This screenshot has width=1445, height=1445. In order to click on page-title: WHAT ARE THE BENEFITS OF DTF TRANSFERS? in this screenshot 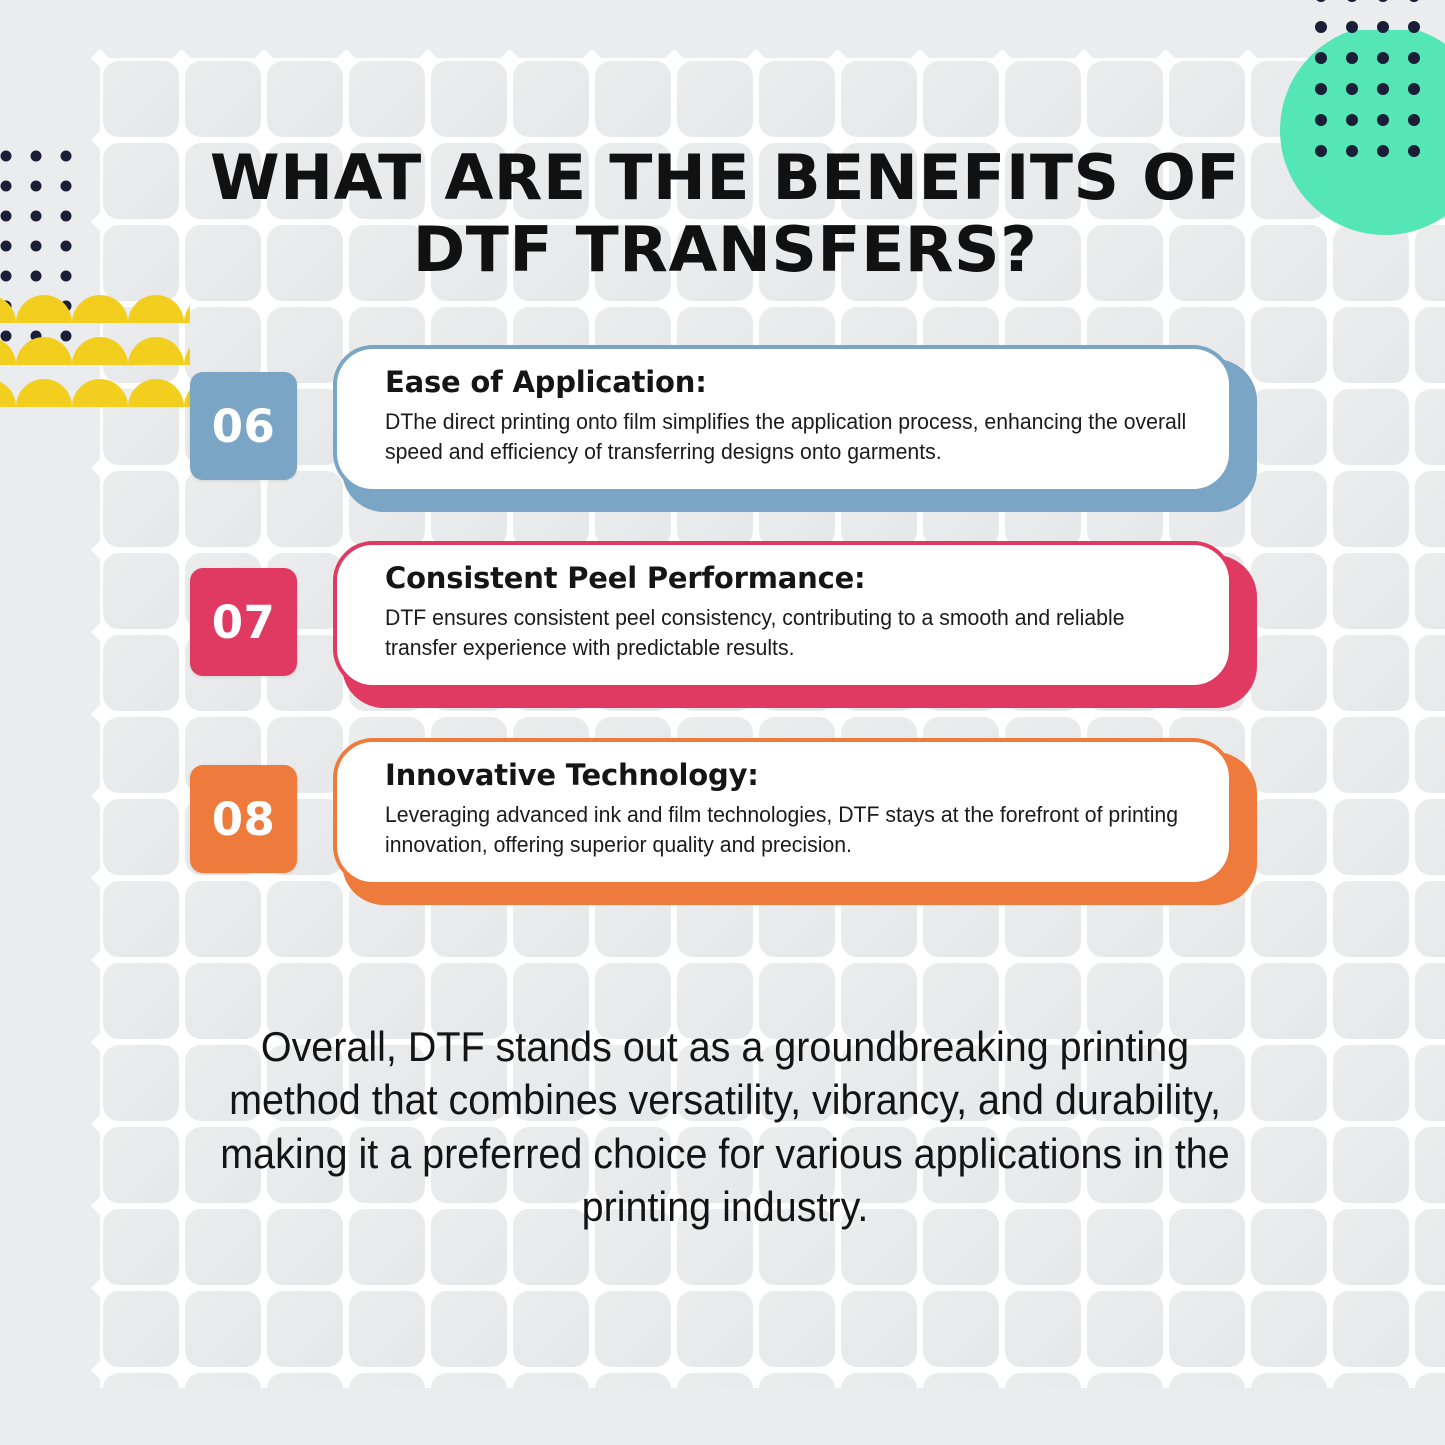, I will do `click(725, 213)`.